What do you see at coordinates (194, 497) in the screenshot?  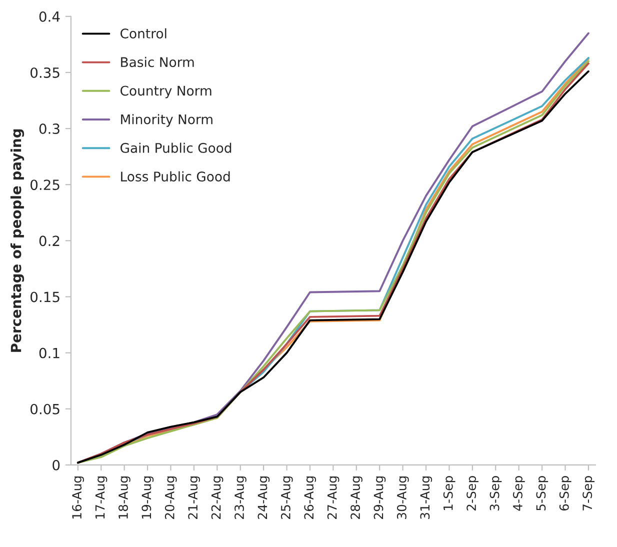 I see `x-tick-label: 21-Aug` at bounding box center [194, 497].